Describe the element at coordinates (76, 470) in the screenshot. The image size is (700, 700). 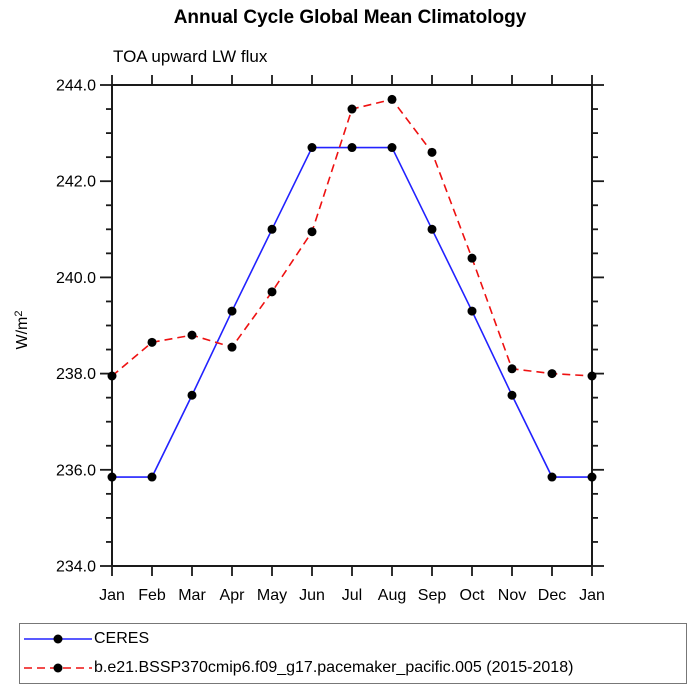
I see `y-tick-label: 236.0` at that location.